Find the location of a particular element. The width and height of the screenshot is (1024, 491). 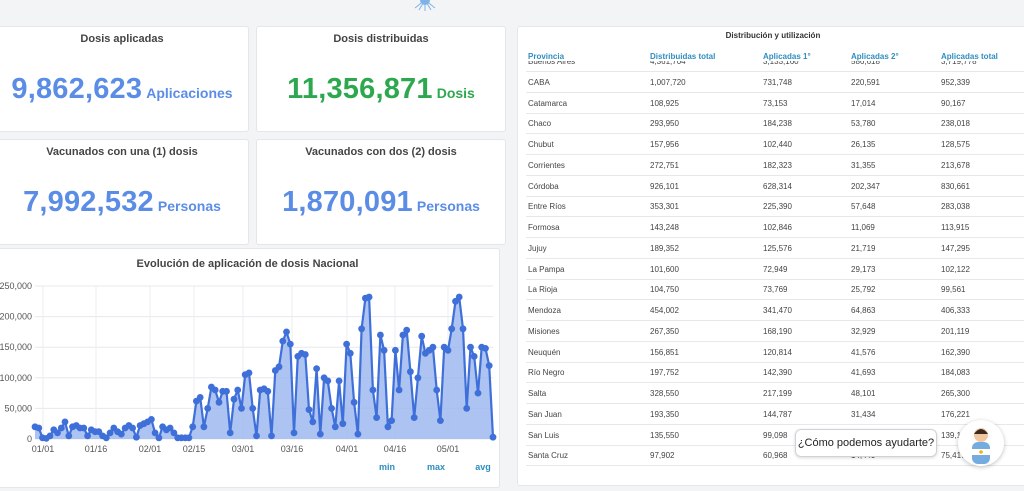

table-row: Corrientes 272,751 182,323 31,355 213,678 is located at coordinates (771, 174).